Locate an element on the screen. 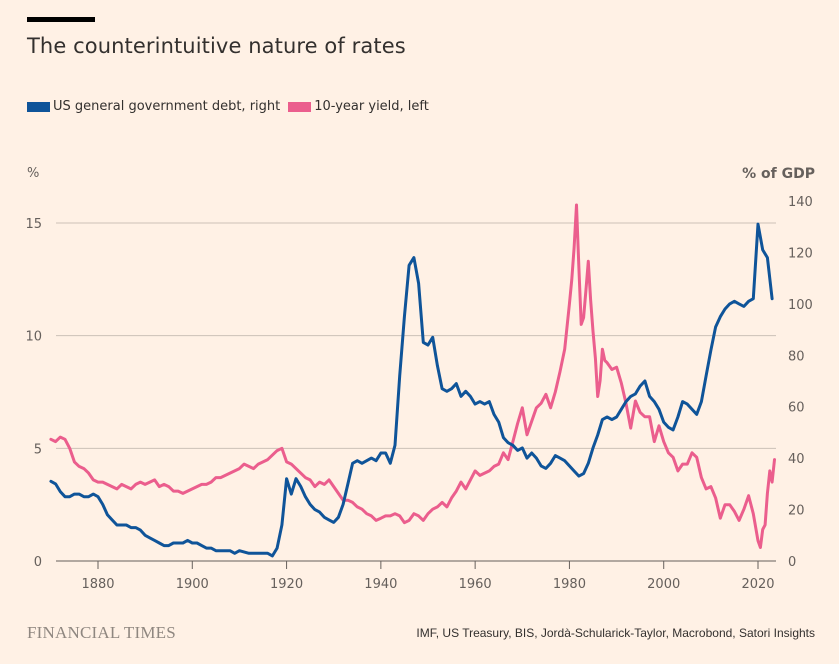  x-tick-label: 1940 is located at coordinates (380, 584).